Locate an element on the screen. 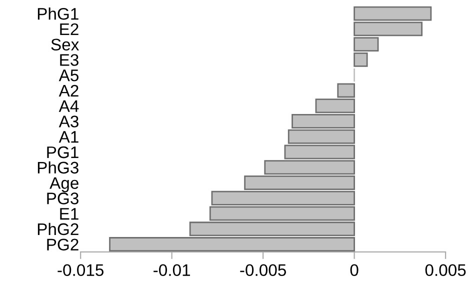 The width and height of the screenshot is (474, 293). y-tick-label: PG2 is located at coordinates (62, 244).